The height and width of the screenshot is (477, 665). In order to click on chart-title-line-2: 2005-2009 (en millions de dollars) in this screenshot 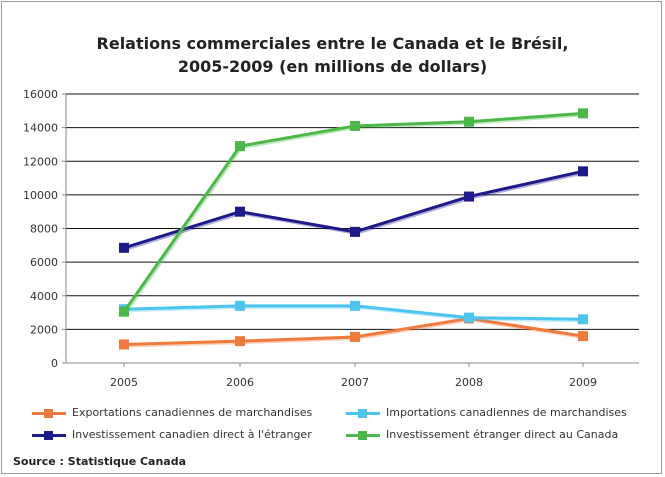, I will do `click(332, 66)`.